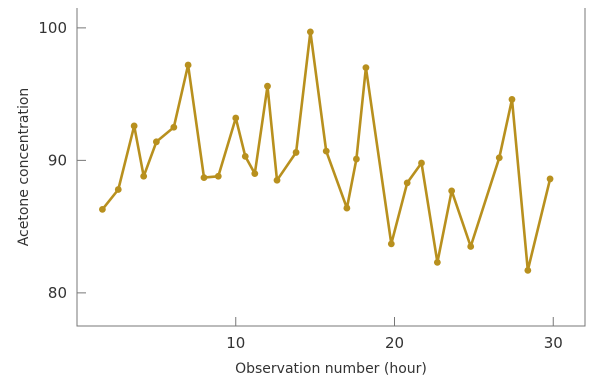 The height and width of the screenshot is (380, 592). What do you see at coordinates (57, 160) in the screenshot?
I see `y-tick-label: 90` at bounding box center [57, 160].